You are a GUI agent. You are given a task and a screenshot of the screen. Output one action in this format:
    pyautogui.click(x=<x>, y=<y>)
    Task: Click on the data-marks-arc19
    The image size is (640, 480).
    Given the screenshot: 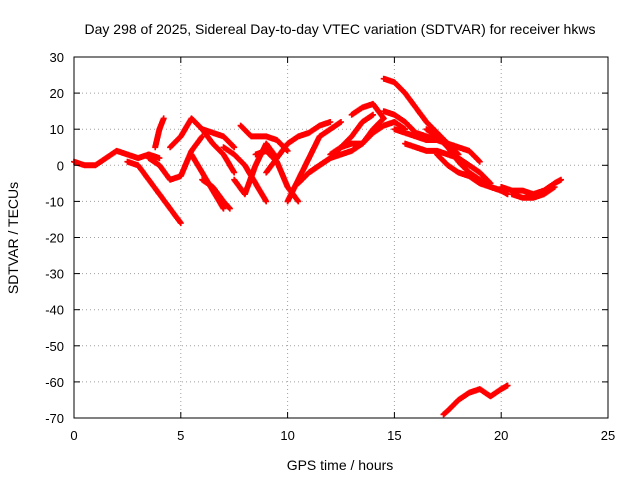 What is the action you would take?
    pyautogui.click(x=415, y=111)
    